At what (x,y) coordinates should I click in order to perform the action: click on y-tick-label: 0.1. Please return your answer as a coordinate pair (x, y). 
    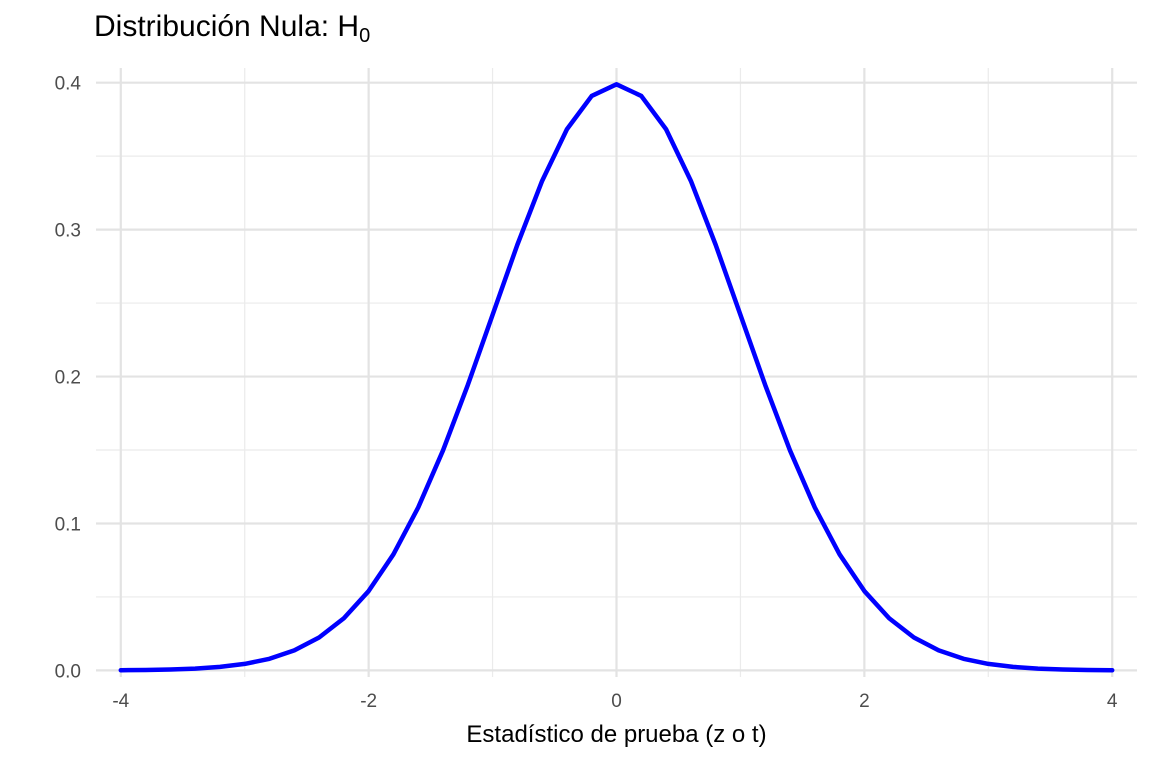
    Looking at the image, I should click on (68, 524).